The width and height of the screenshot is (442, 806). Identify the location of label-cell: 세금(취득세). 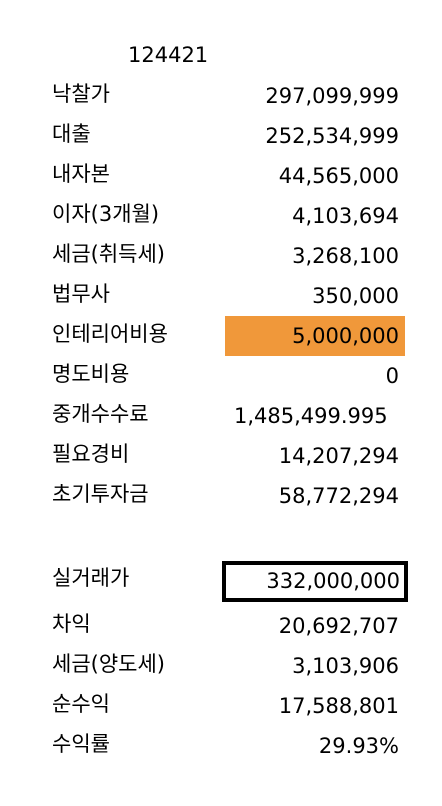
(108, 254).